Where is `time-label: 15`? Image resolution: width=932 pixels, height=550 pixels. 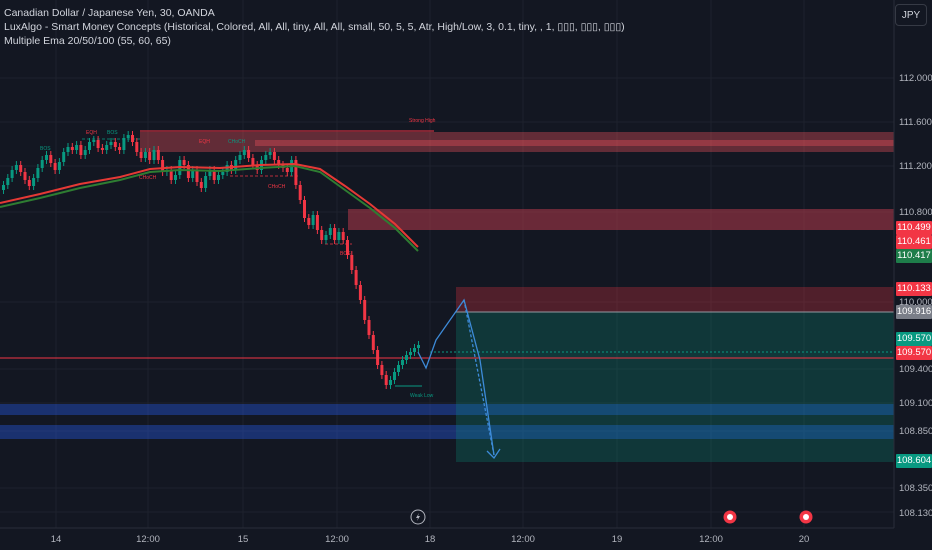
time-label: 15 is located at coordinates (243, 539).